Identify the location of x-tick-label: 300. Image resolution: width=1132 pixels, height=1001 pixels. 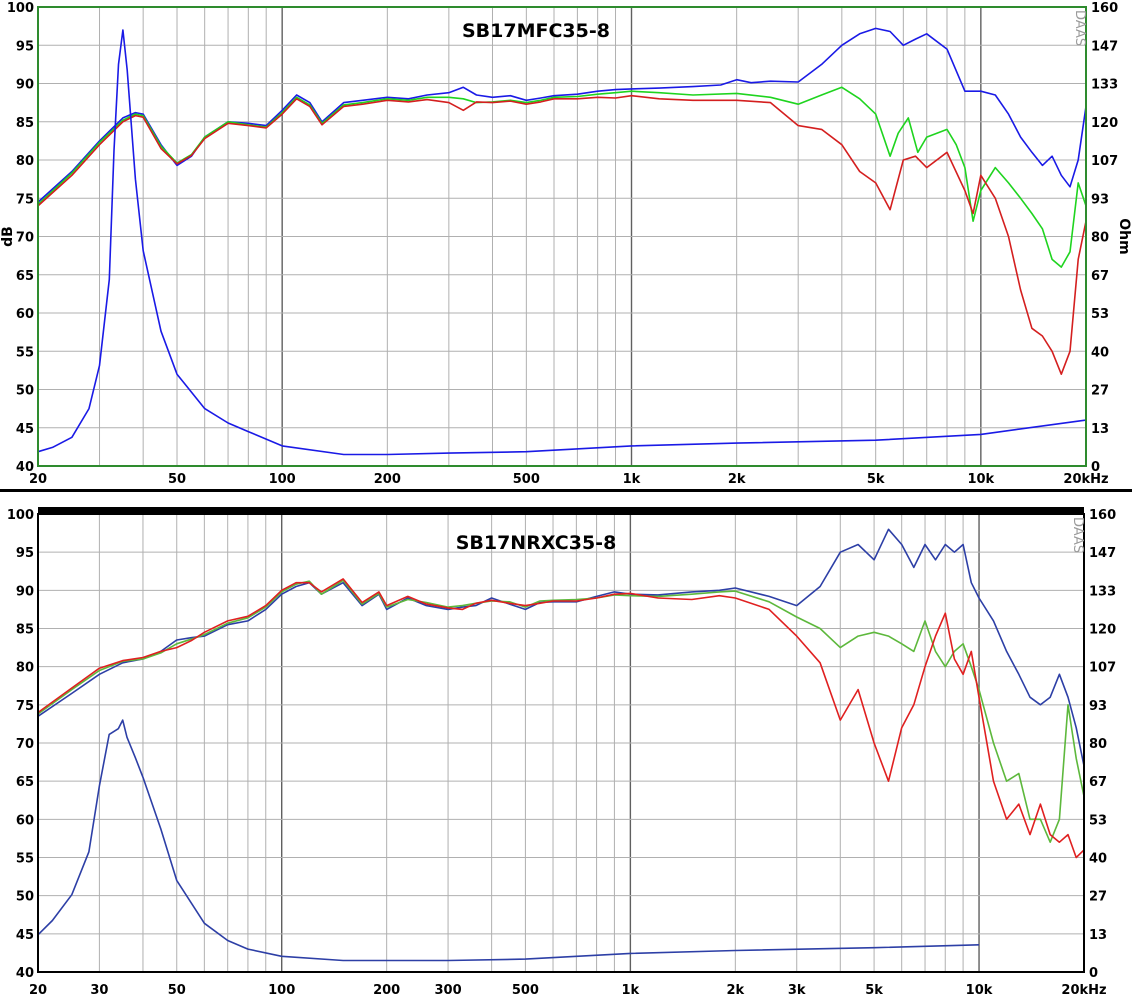
(447, 990).